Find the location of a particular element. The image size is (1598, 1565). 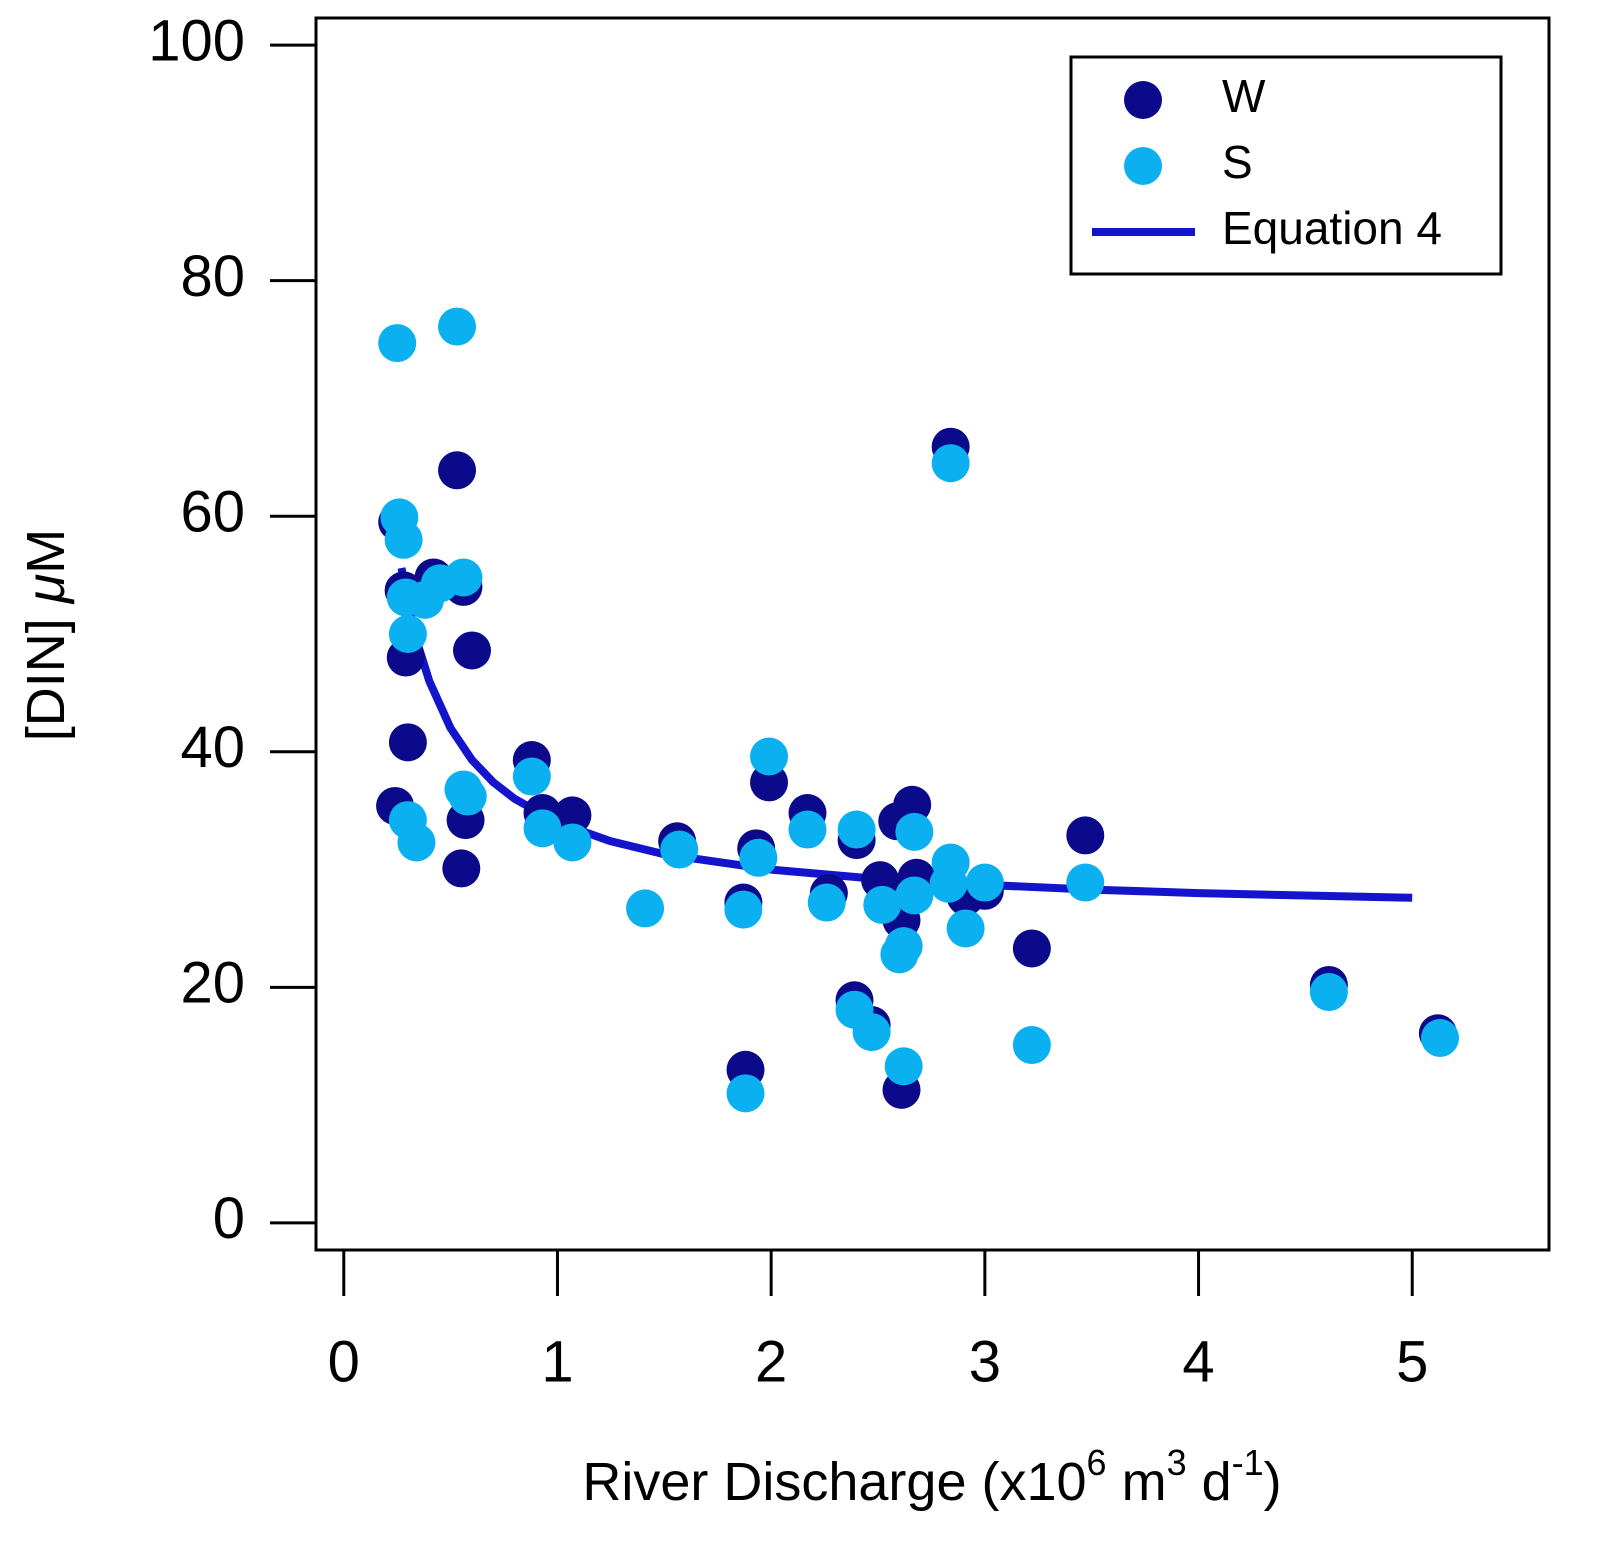

y-tick-label: 100 is located at coordinates (196, 40).